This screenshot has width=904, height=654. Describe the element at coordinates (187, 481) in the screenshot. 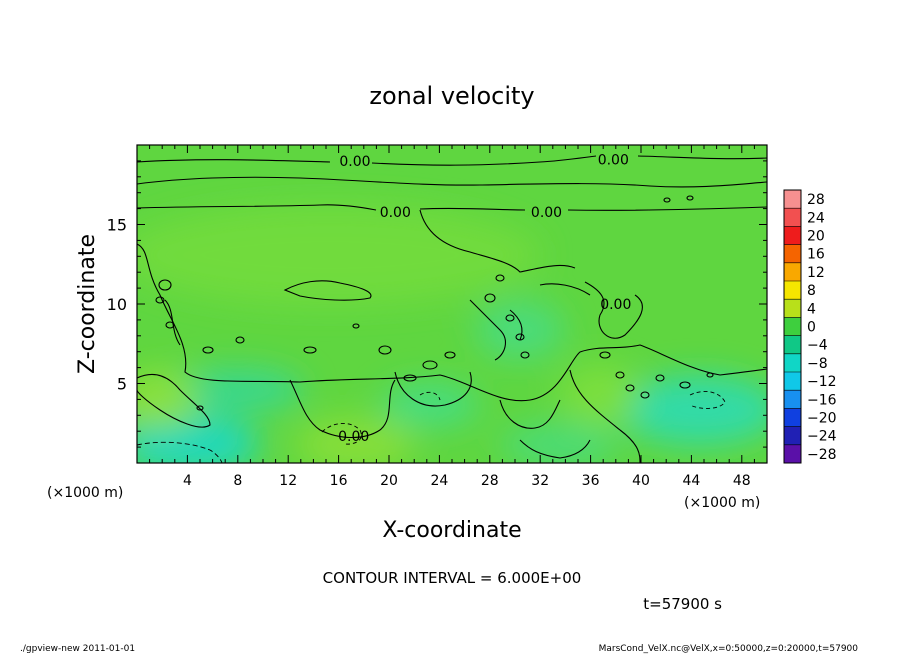

I see `x-tick-label: 4` at that location.